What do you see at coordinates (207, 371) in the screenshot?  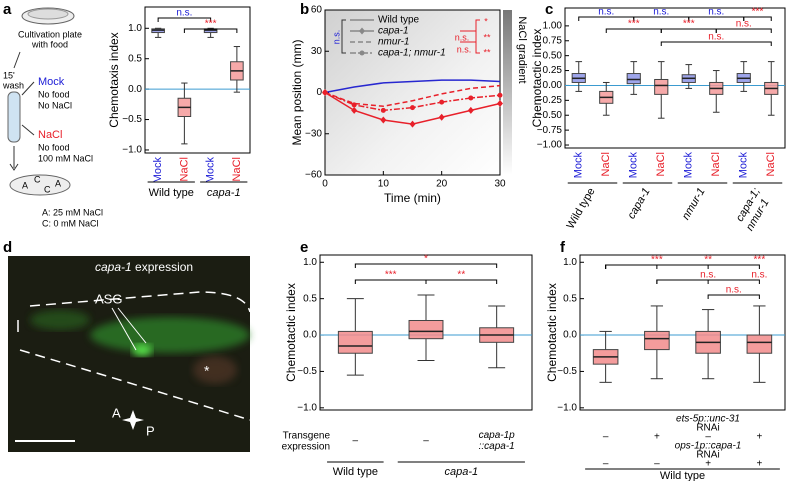 I see `asterisk: *` at bounding box center [207, 371].